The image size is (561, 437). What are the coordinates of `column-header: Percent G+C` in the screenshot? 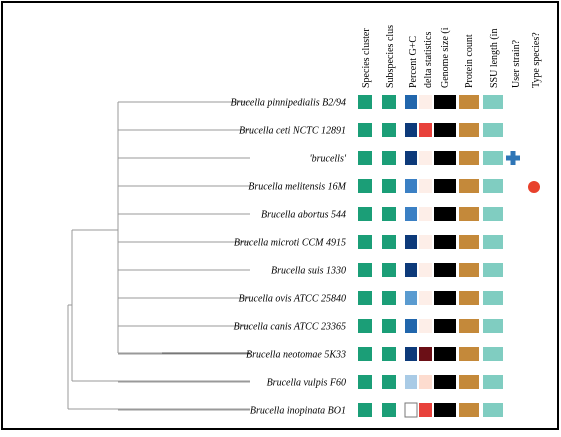 It's located at (413, 62).